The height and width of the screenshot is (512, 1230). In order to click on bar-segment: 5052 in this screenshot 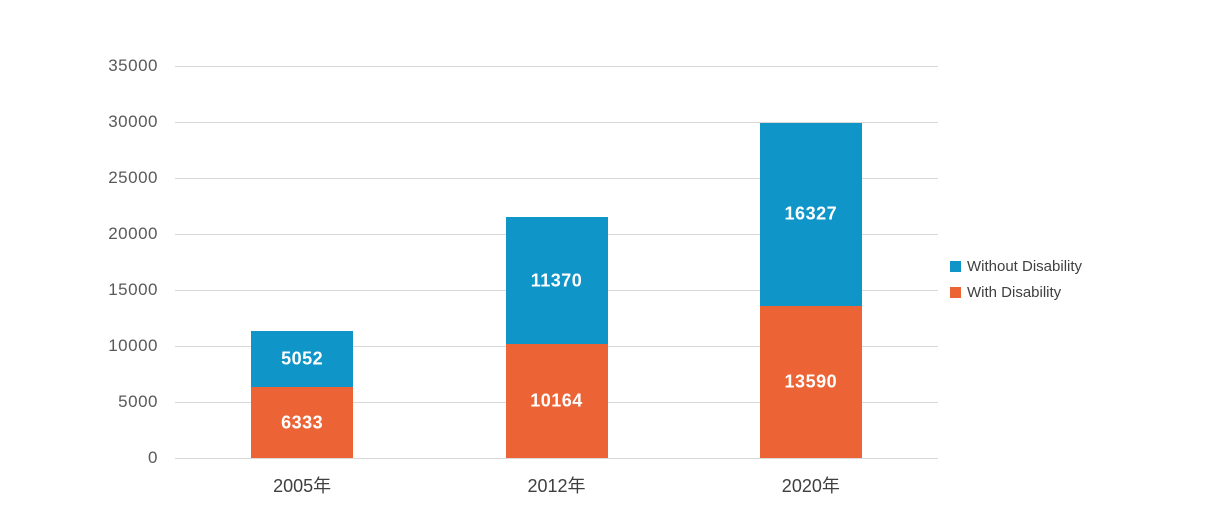, I will do `click(302, 359)`.